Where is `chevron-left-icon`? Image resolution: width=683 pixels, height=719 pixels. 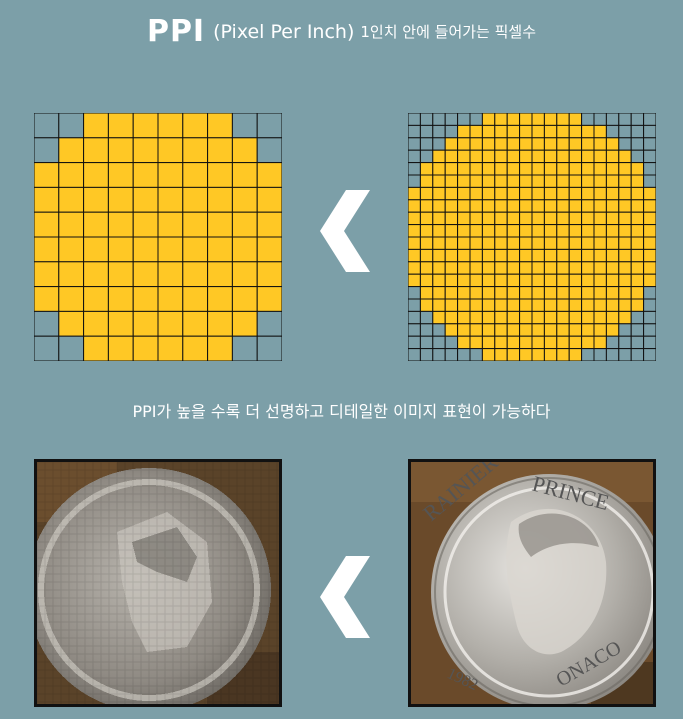
chevron-left-icon is located at coordinates (345, 231).